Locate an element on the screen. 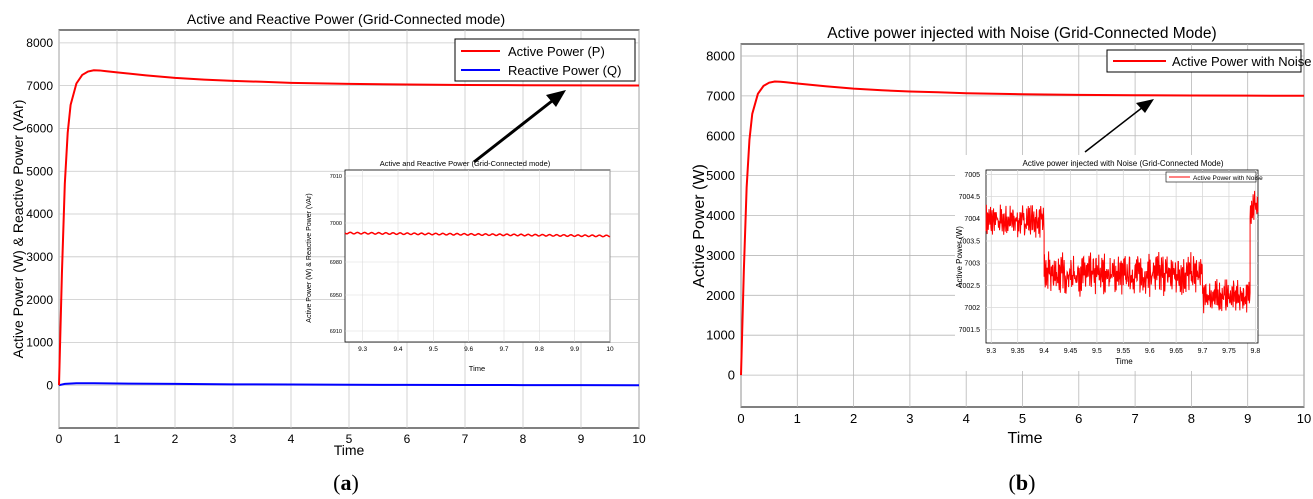  inset-y-tick-label: 6950 is located at coordinates (336, 296).